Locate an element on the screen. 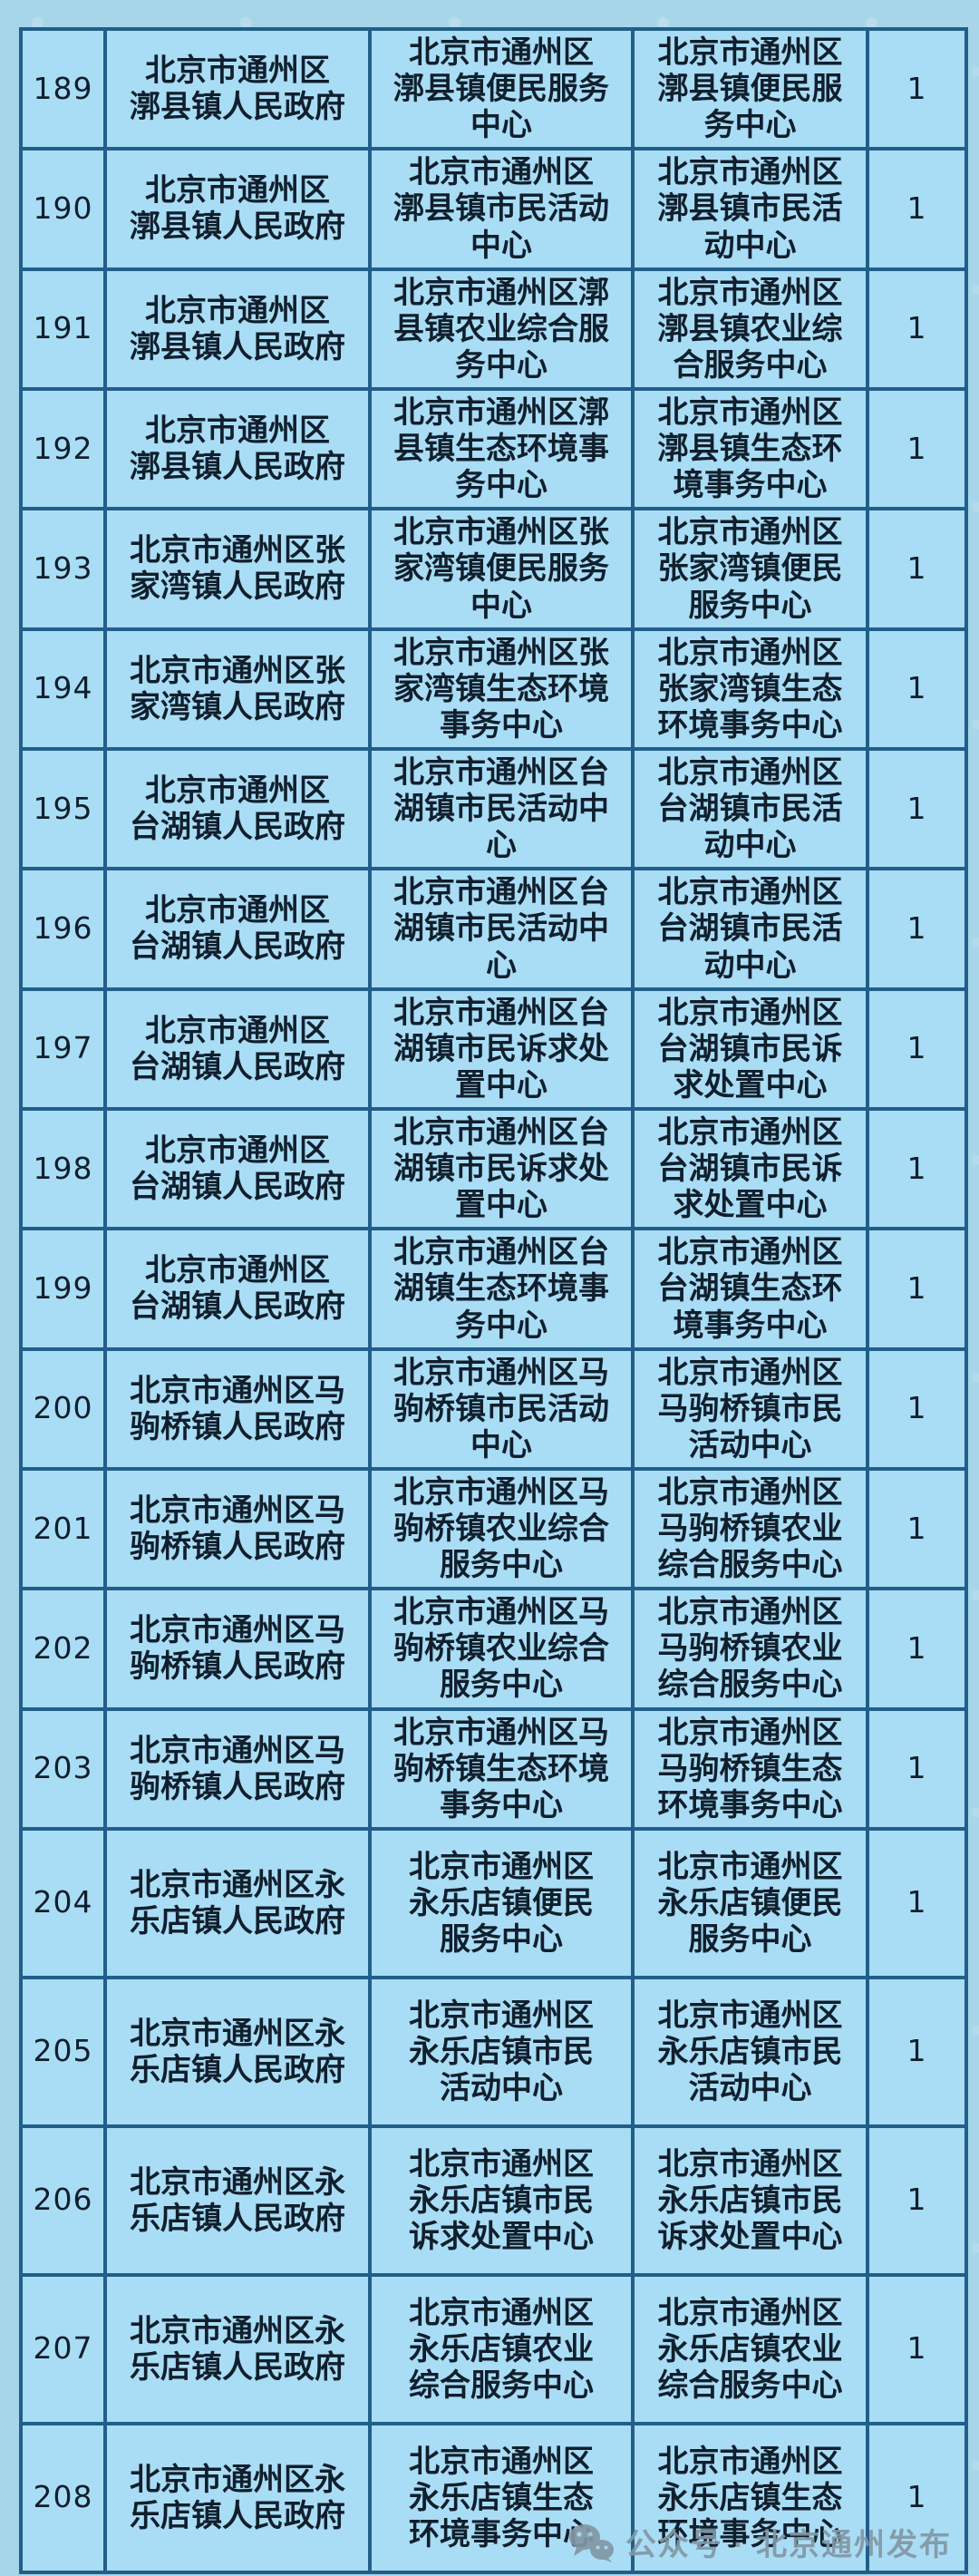 This screenshot has width=979, height=2576. center-name-cell-a: 北京市通州区张 家湾镇便民服务 中心 is located at coordinates (501, 569).